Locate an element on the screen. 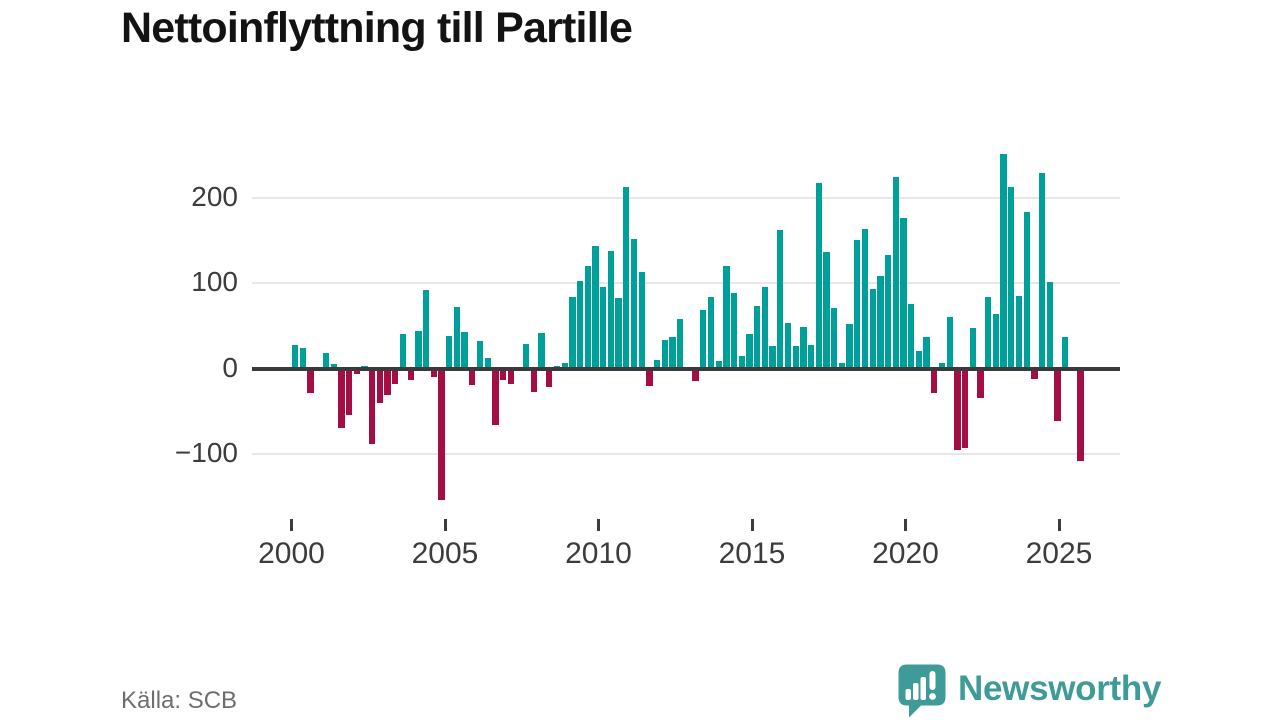 The image size is (1280, 720). bar-2017-Q3 is located at coordinates (834, 338).